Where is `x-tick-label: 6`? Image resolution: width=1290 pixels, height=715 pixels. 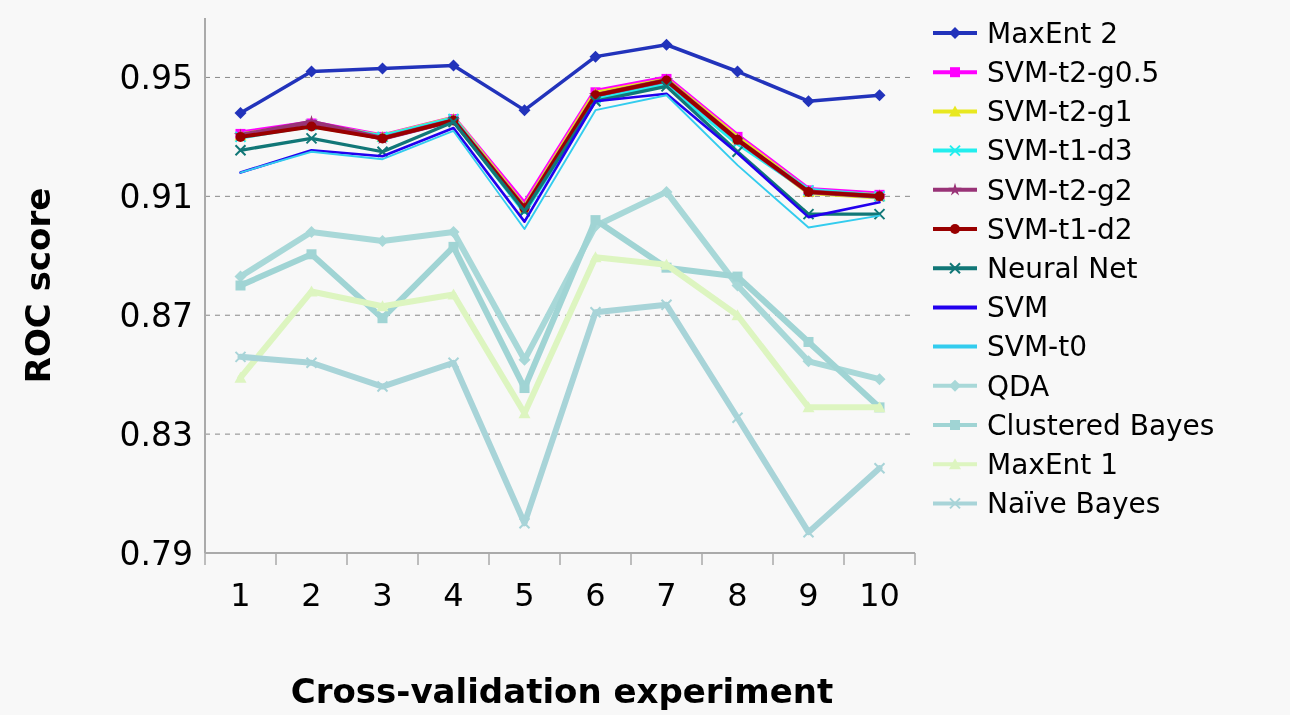 x-tick-label: 6 is located at coordinates (595, 595).